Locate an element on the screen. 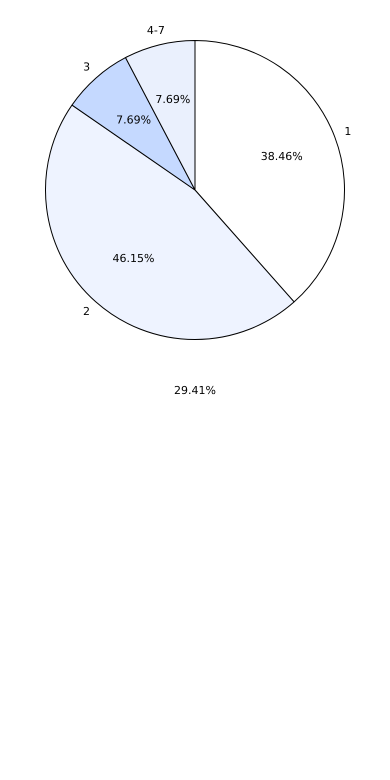 This screenshot has height=780, width=390. data-label: 46.15% is located at coordinates (133, 259).